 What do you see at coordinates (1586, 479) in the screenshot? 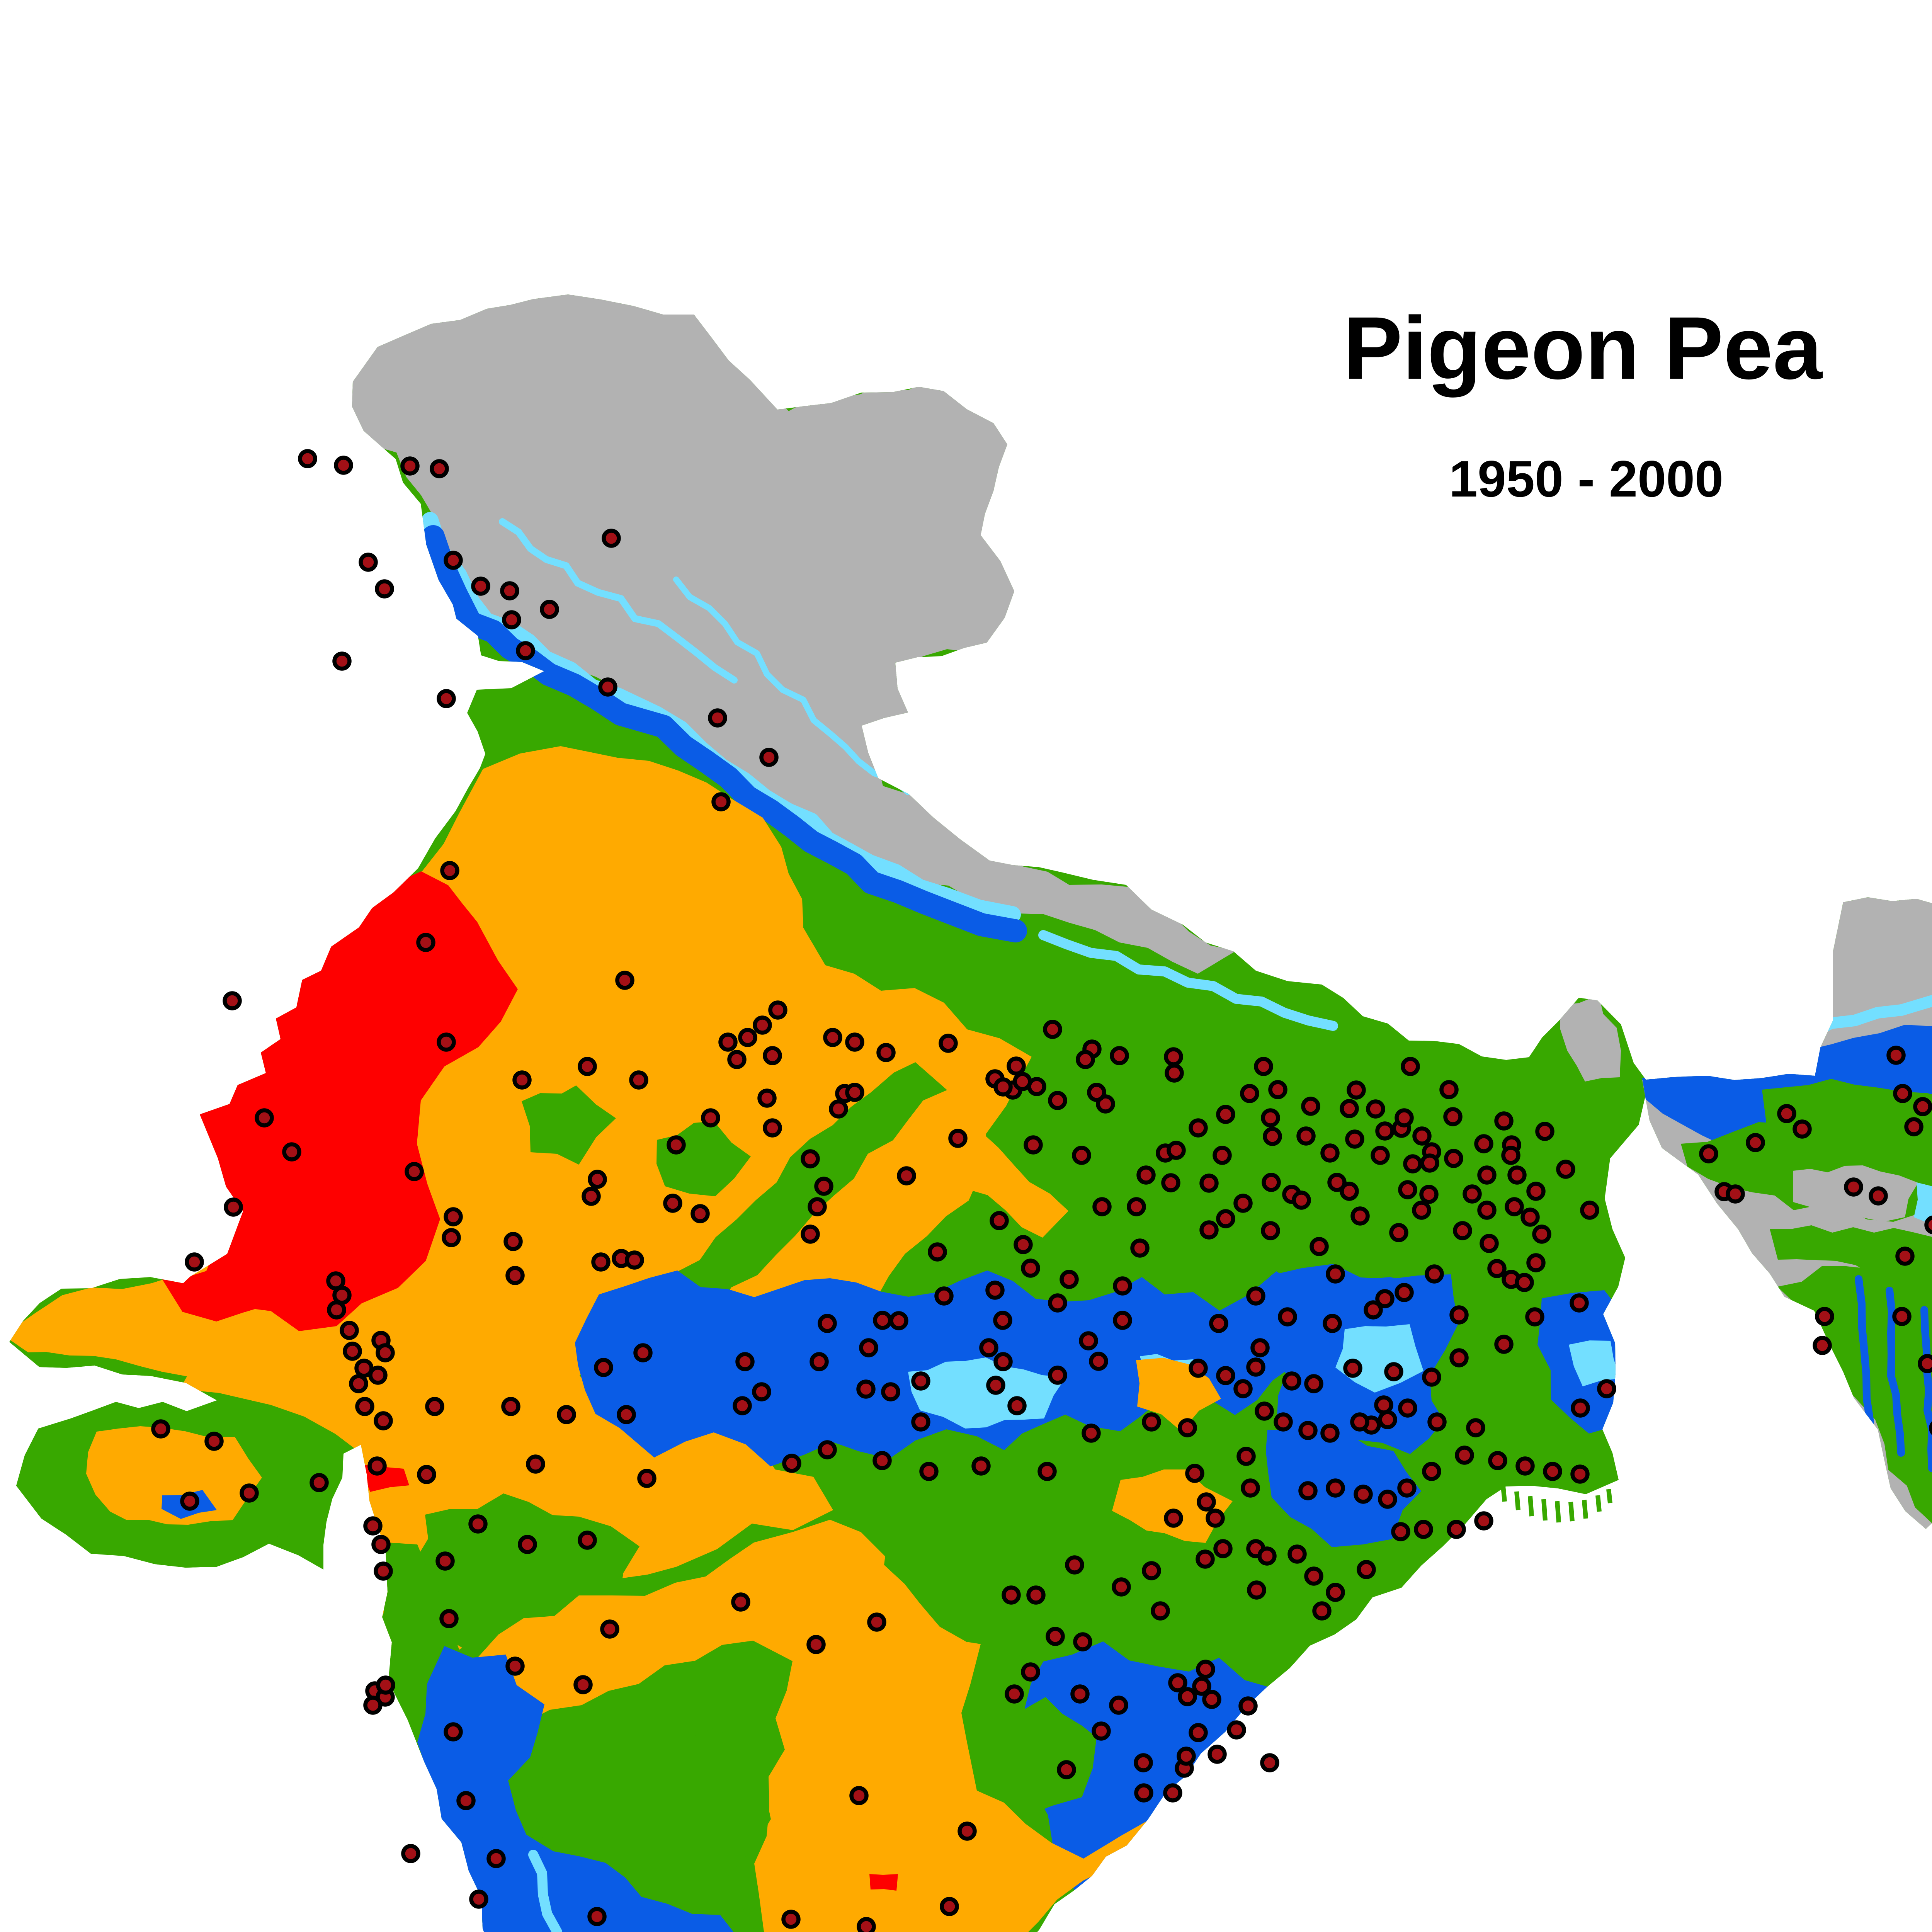
I see `svg-text: 1950 - 2000` at bounding box center [1586, 479].